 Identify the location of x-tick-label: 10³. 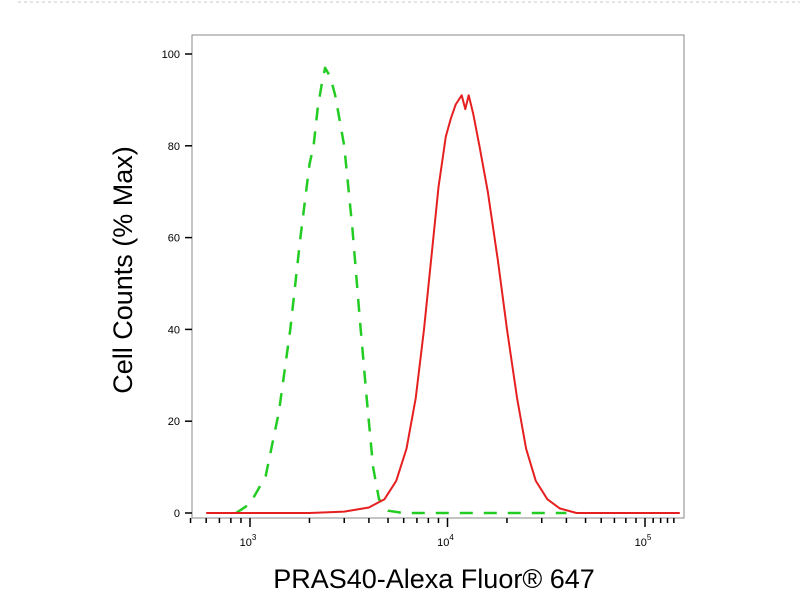
(248, 541).